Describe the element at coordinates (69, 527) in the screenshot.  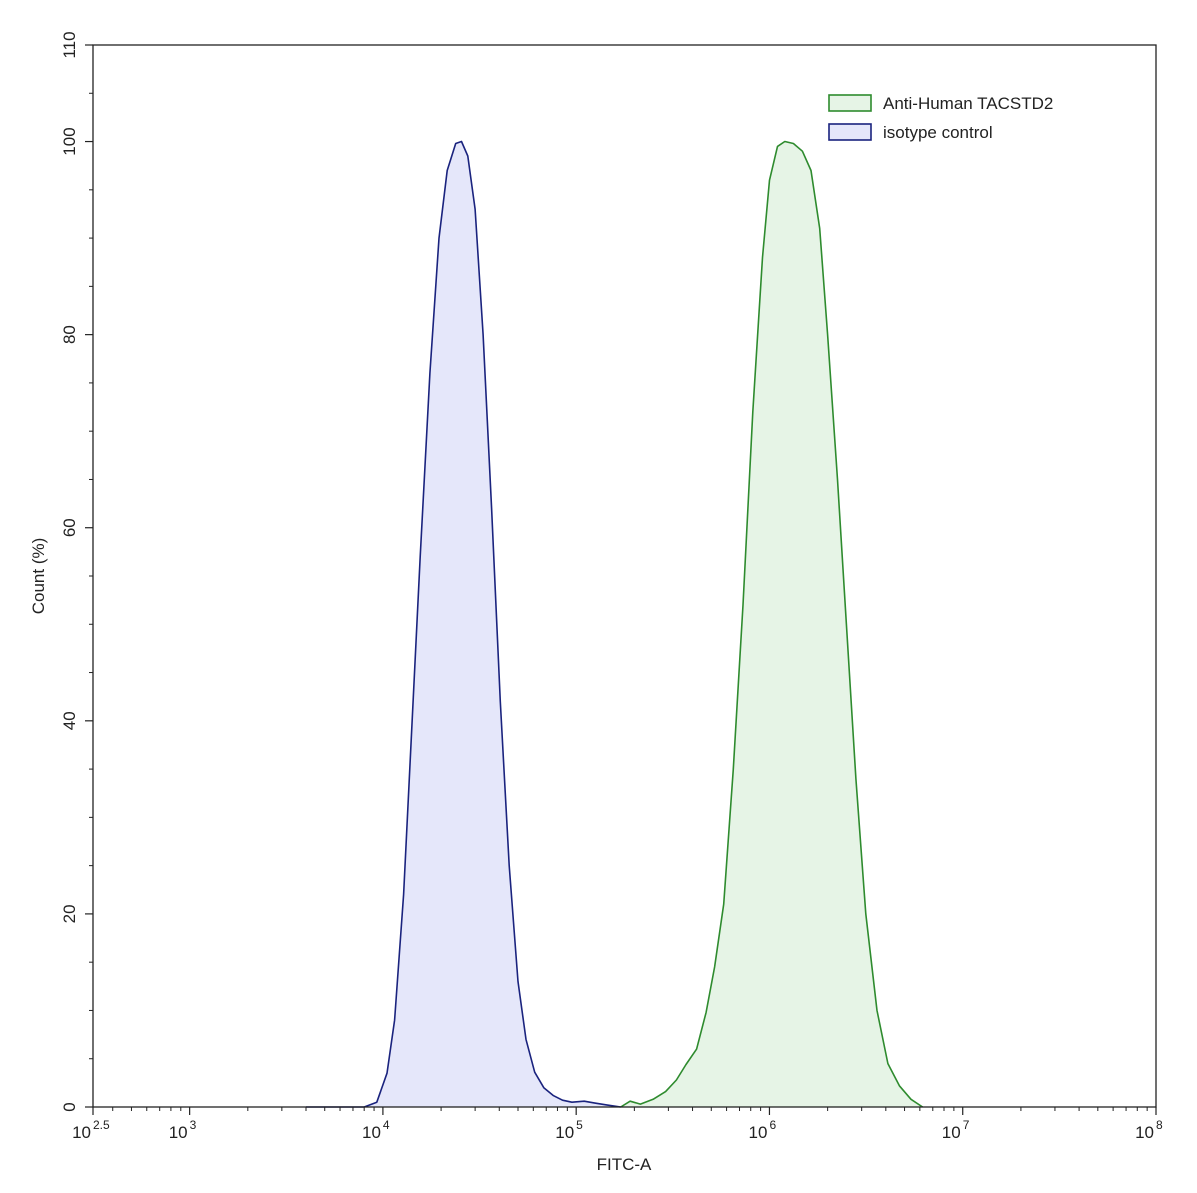
I see `y-tick-label: 60` at that location.